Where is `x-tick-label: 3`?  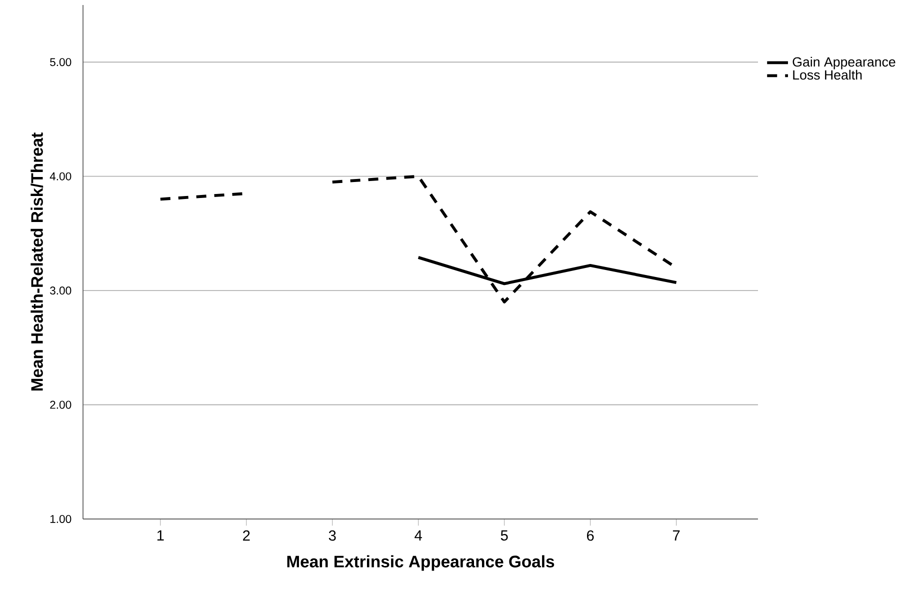
x-tick-label: 3 is located at coordinates (332, 535).